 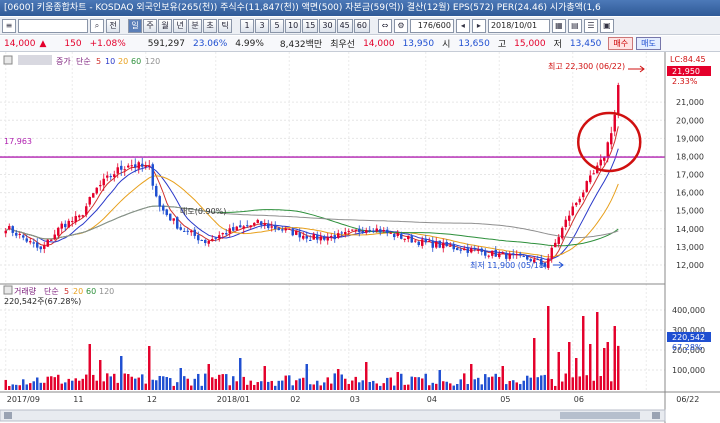 I want to click on calendar-icon: ▦, so click(x=558, y=25).